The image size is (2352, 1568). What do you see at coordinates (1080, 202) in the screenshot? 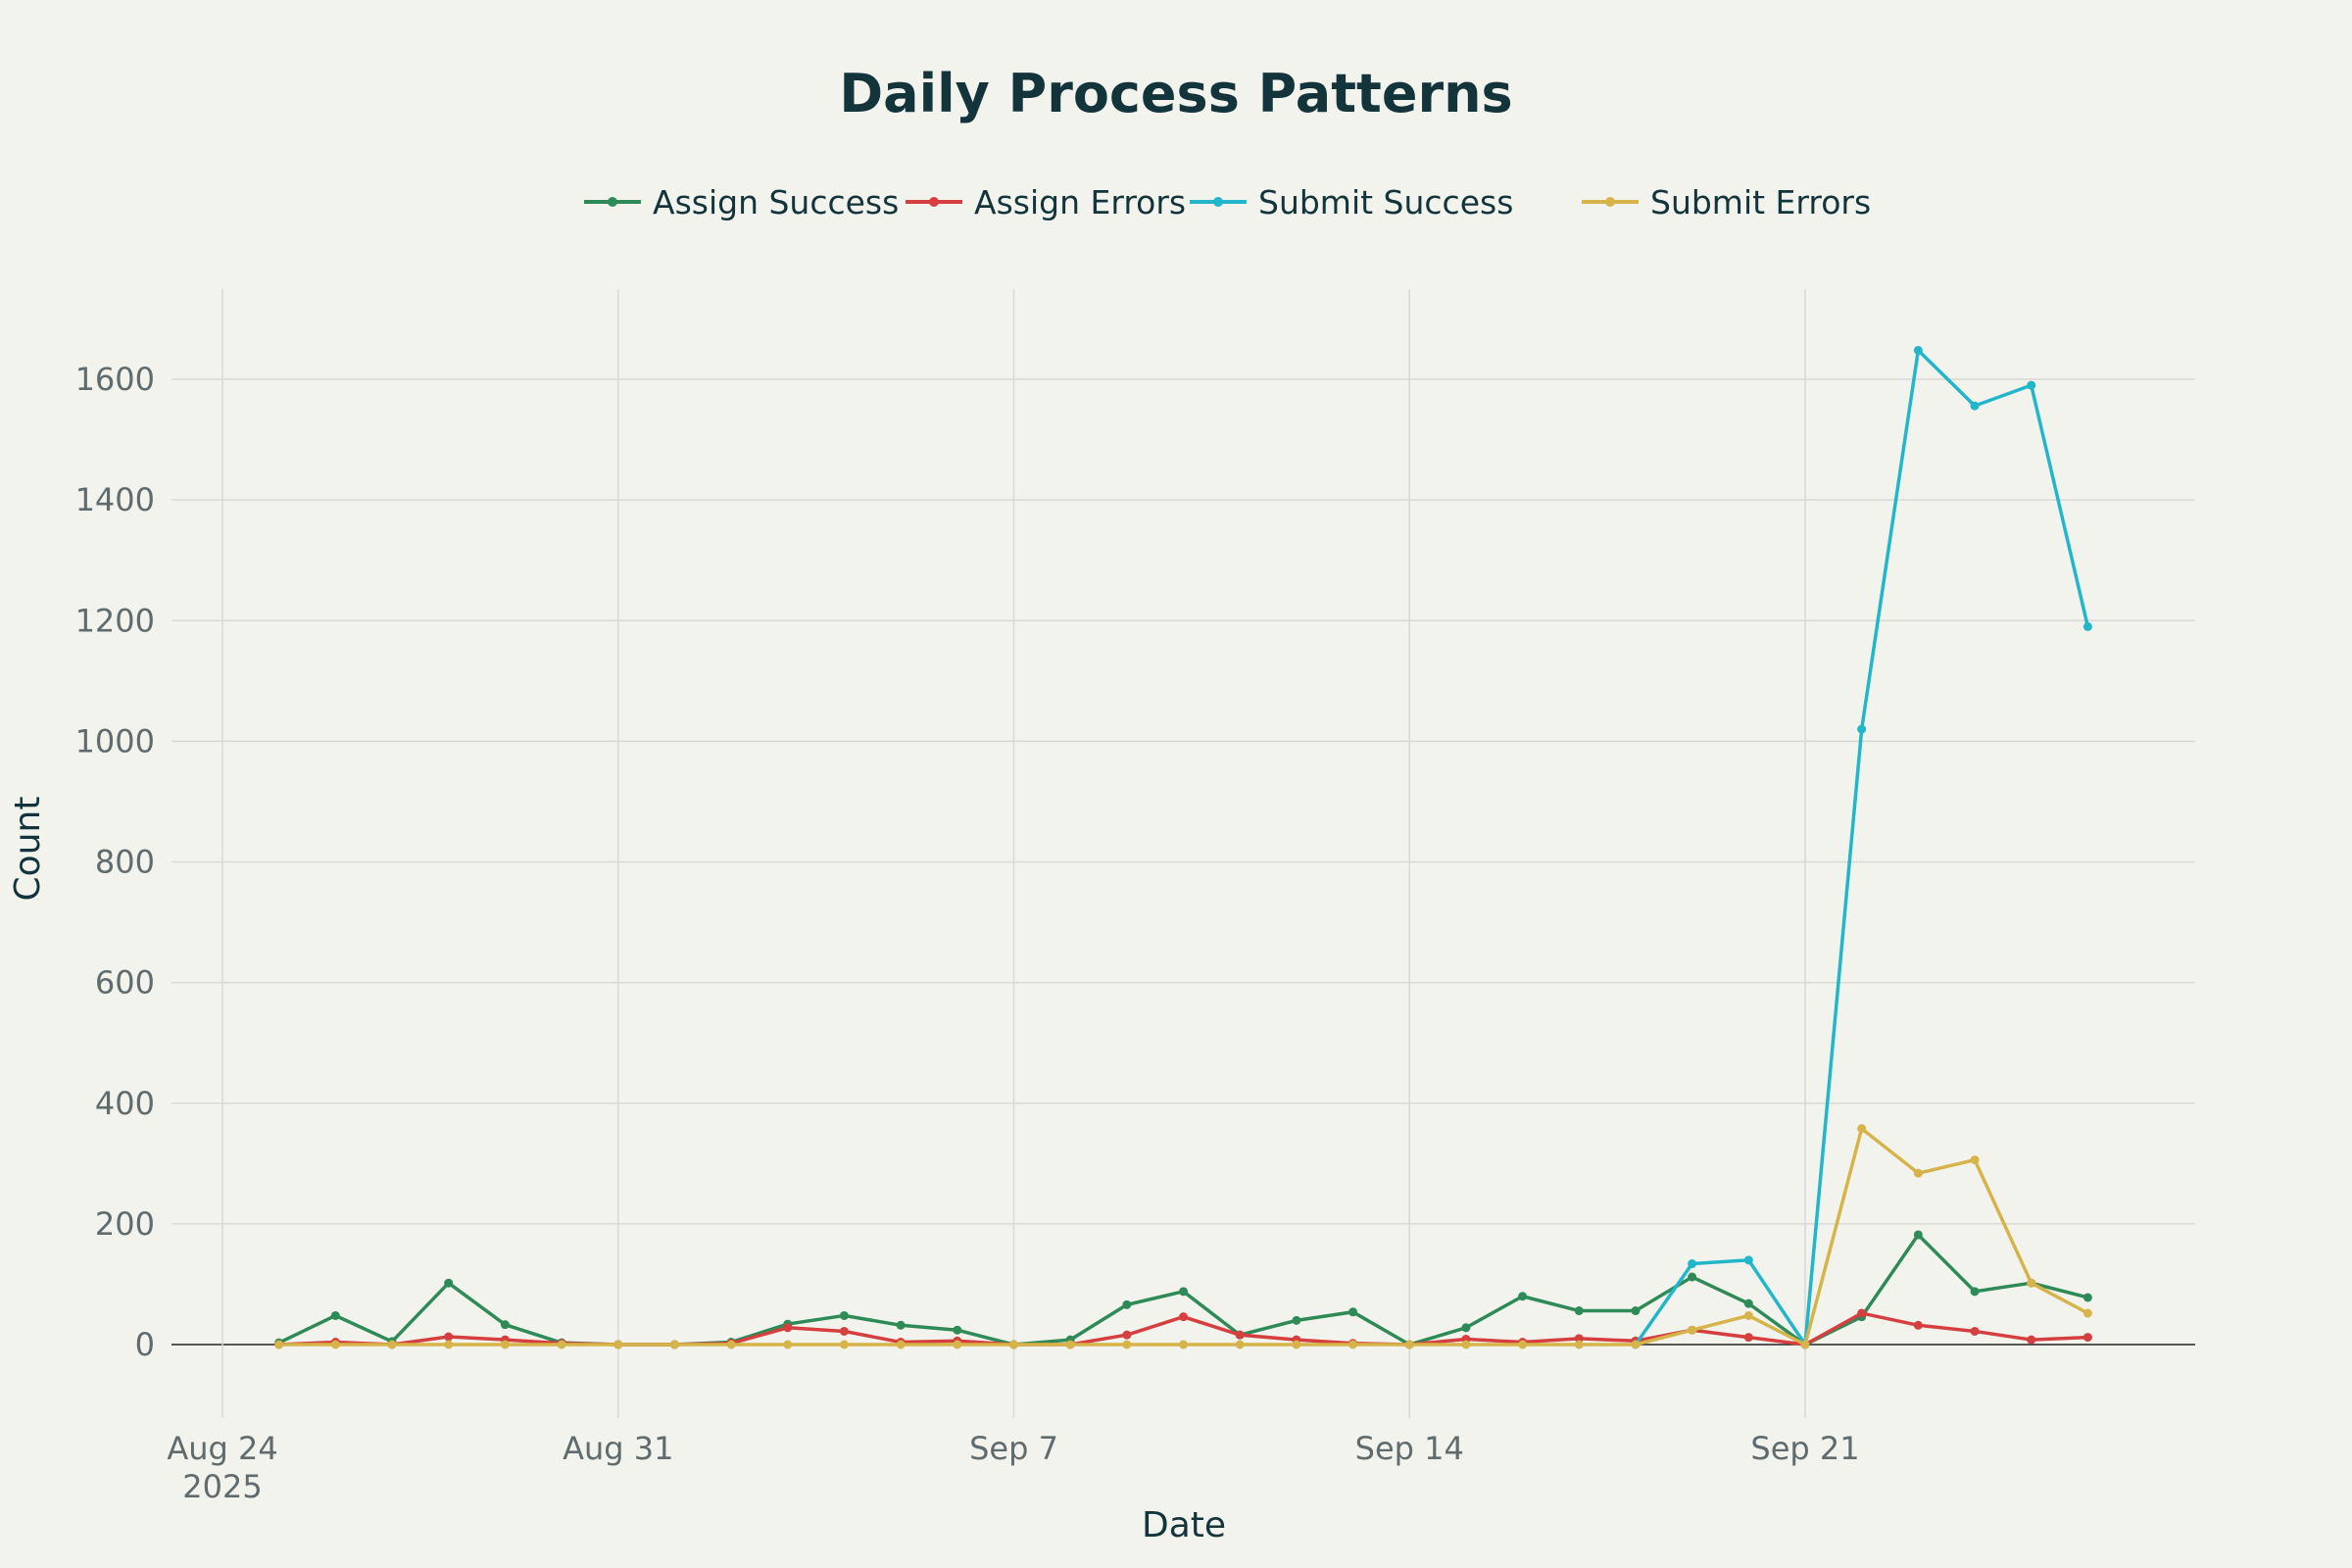
I see `legend-label: Assign Errors` at bounding box center [1080, 202].